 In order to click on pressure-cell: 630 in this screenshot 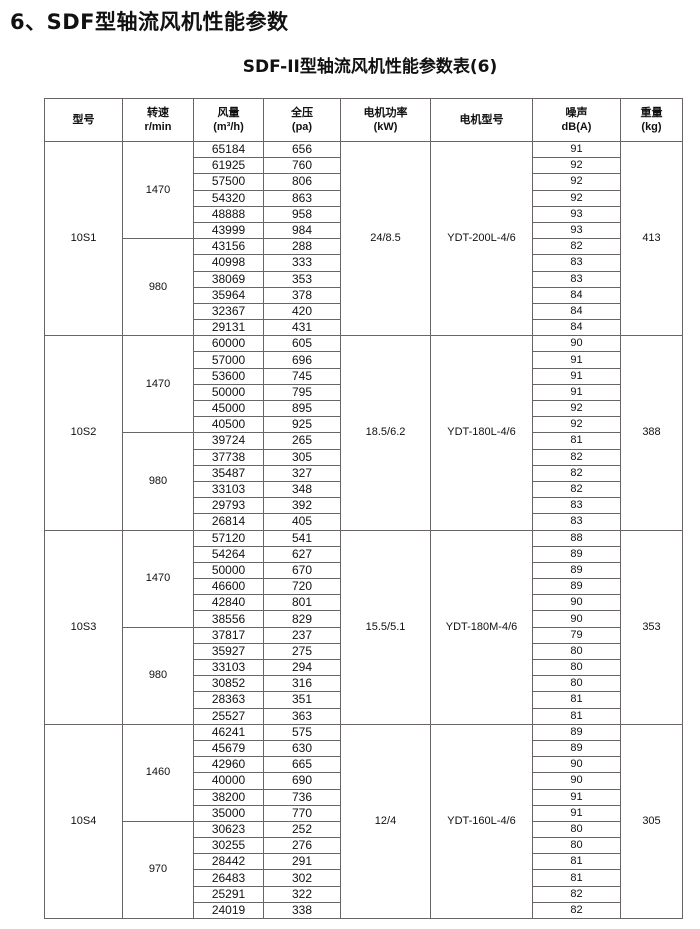, I will do `click(302, 748)`.